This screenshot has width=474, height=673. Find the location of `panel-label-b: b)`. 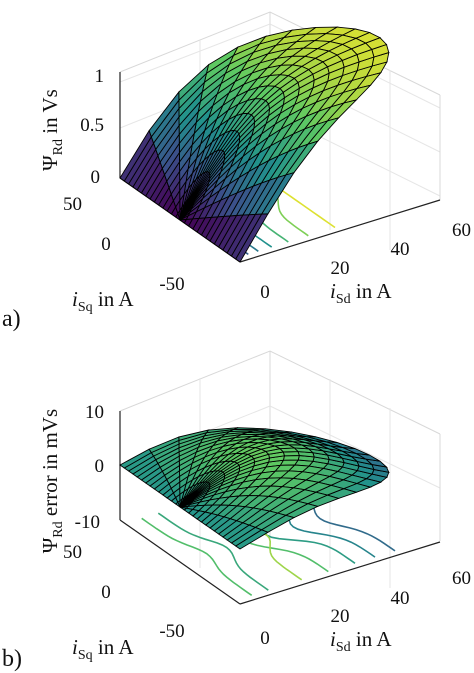

panel-label-b: b) is located at coordinates (12, 659).